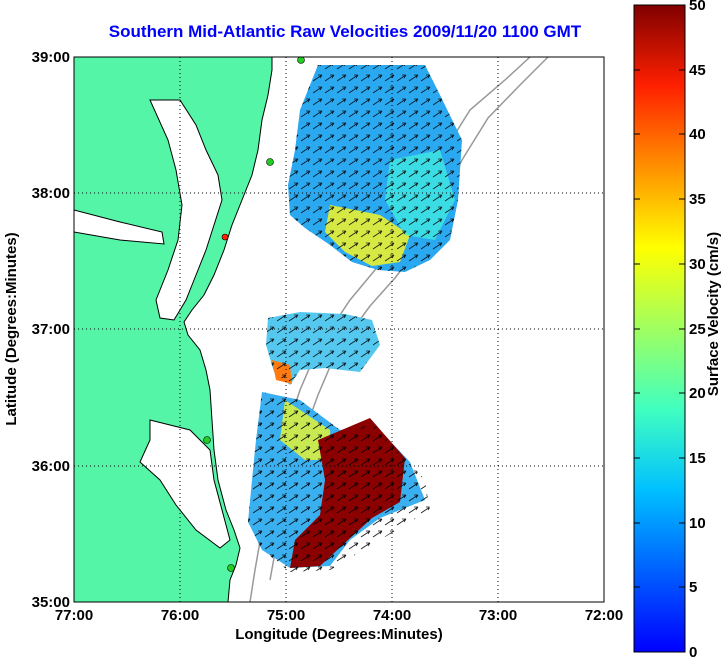  Describe the element at coordinates (286, 615) in the screenshot. I see `x-tick-label: 75:00` at that location.